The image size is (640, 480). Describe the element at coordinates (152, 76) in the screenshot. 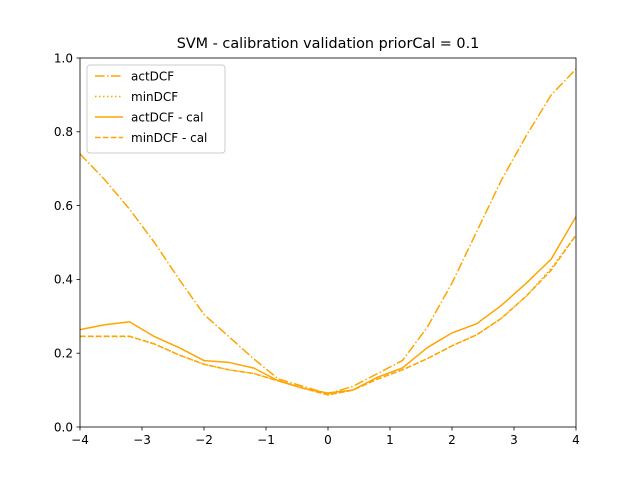

I see `legend-label: actDCF` at that location.